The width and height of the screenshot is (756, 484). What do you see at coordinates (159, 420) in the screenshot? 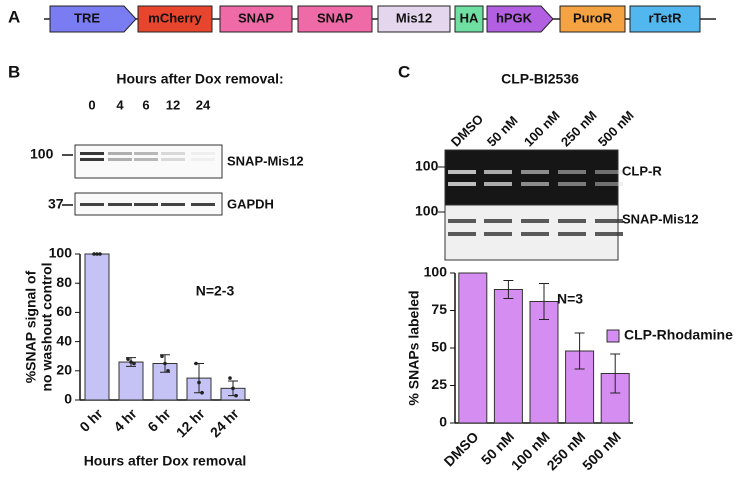
I see `x-tick-label: 6 hr` at bounding box center [159, 420].